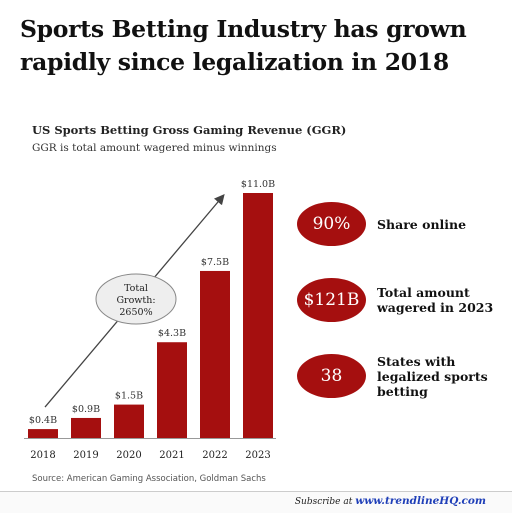  I want to click on x-tick-label: 2022, so click(214, 455).